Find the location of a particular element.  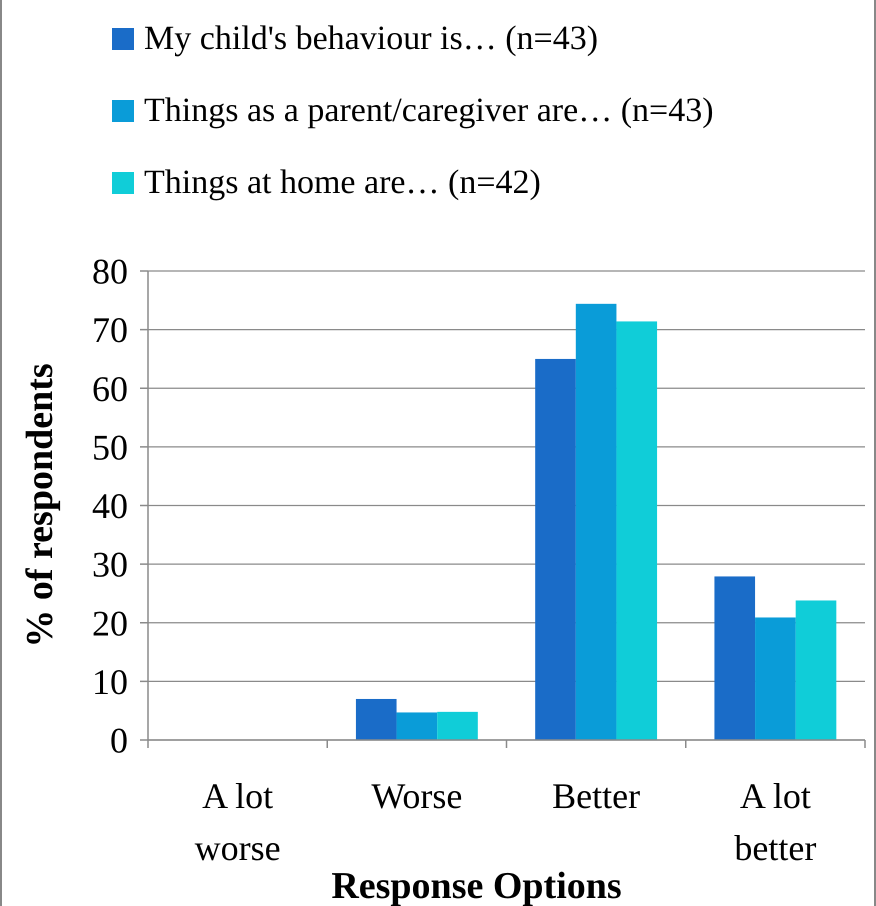

y-tick-label: 20 is located at coordinates (110, 623).